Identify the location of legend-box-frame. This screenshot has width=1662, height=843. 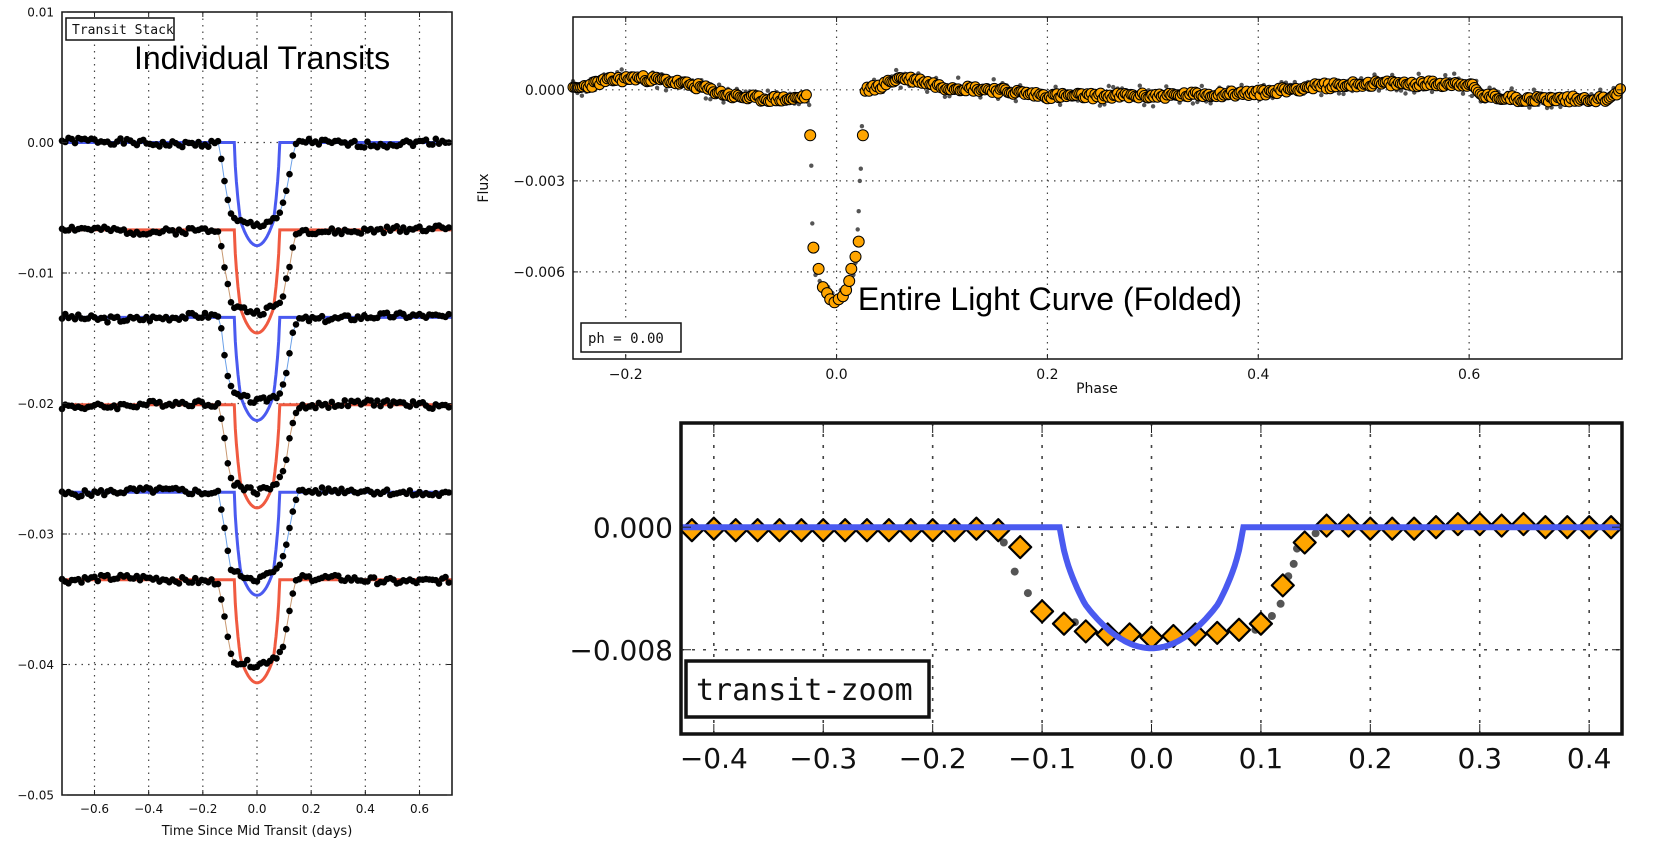
(120, 29).